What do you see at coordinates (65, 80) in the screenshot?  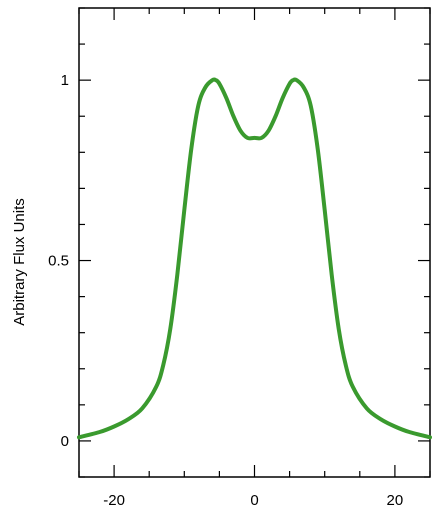 I see `y-tick-label: 1` at bounding box center [65, 80].